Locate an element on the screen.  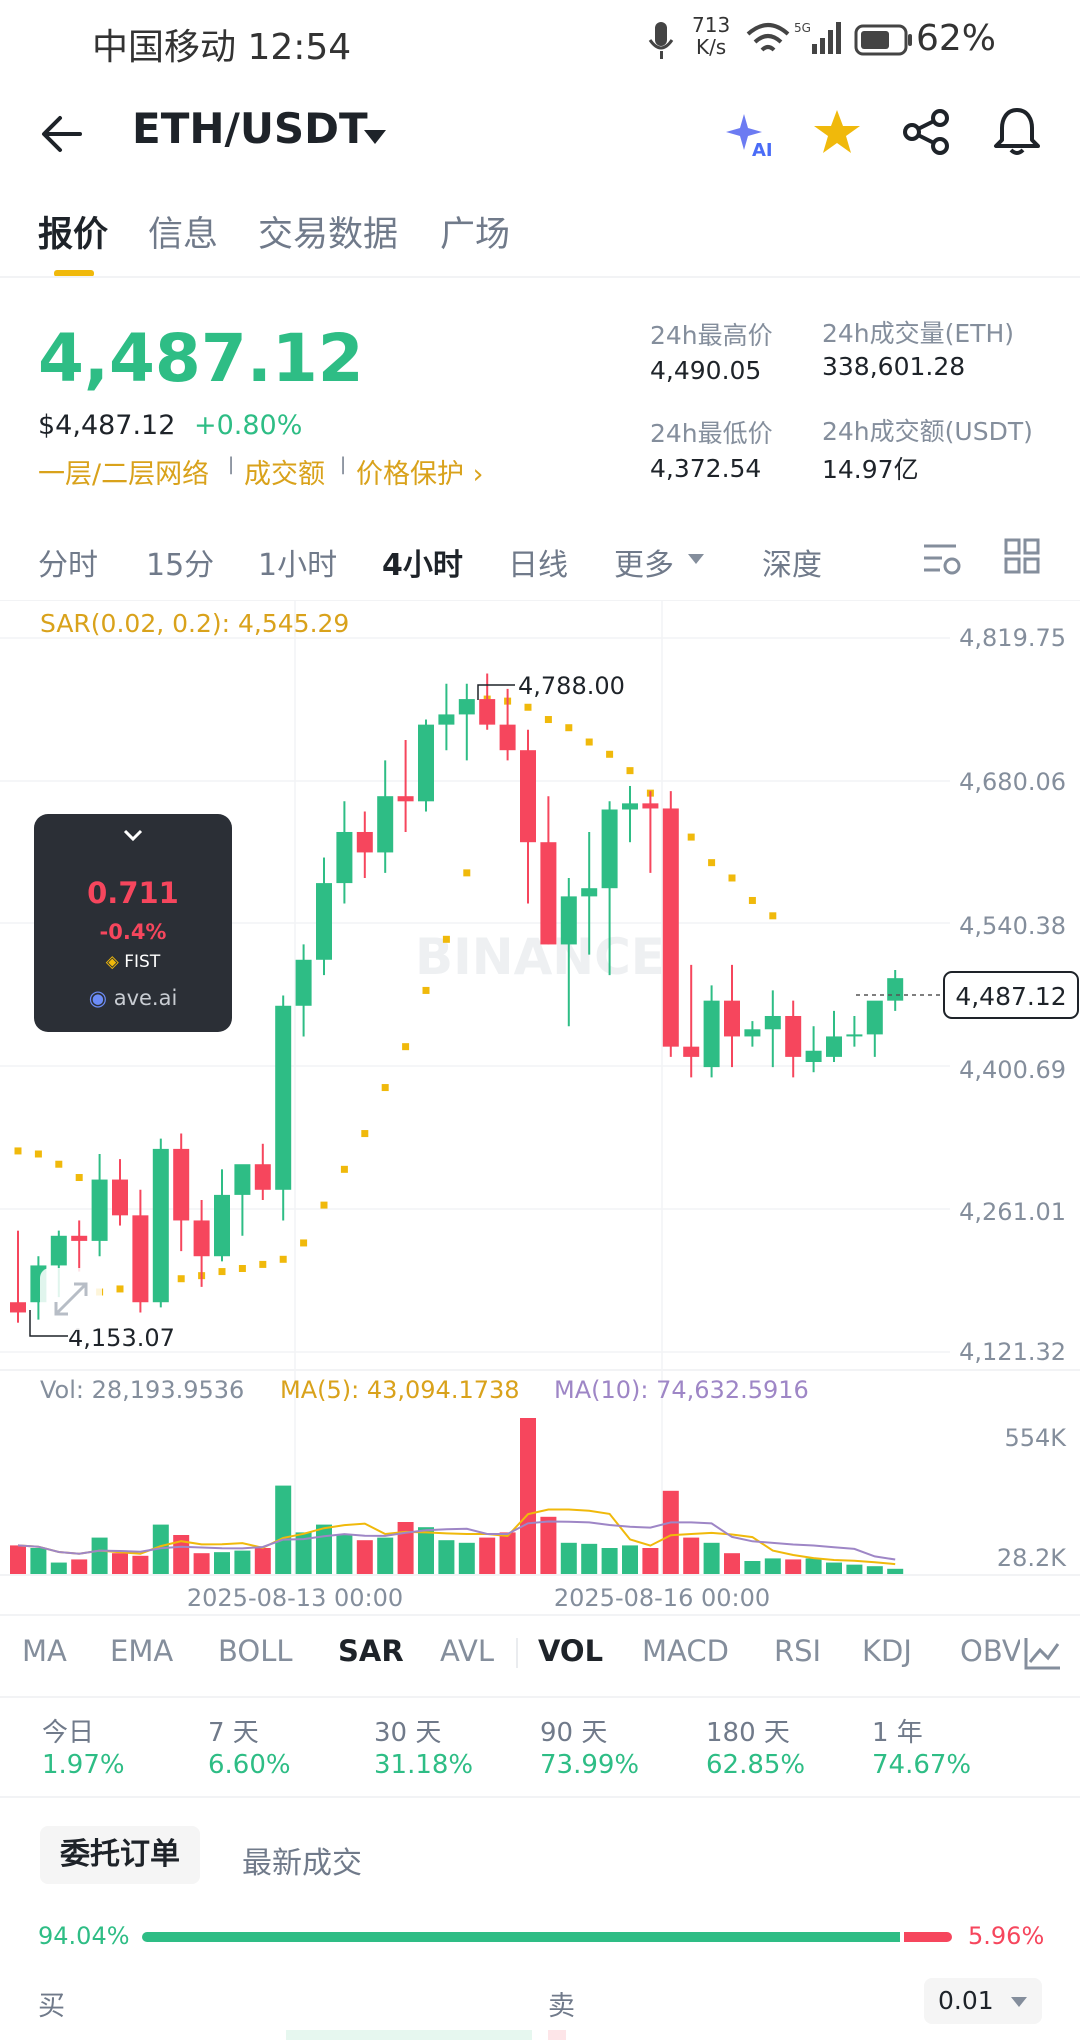
indicator-boll: BOLL is located at coordinates (255, 1651).